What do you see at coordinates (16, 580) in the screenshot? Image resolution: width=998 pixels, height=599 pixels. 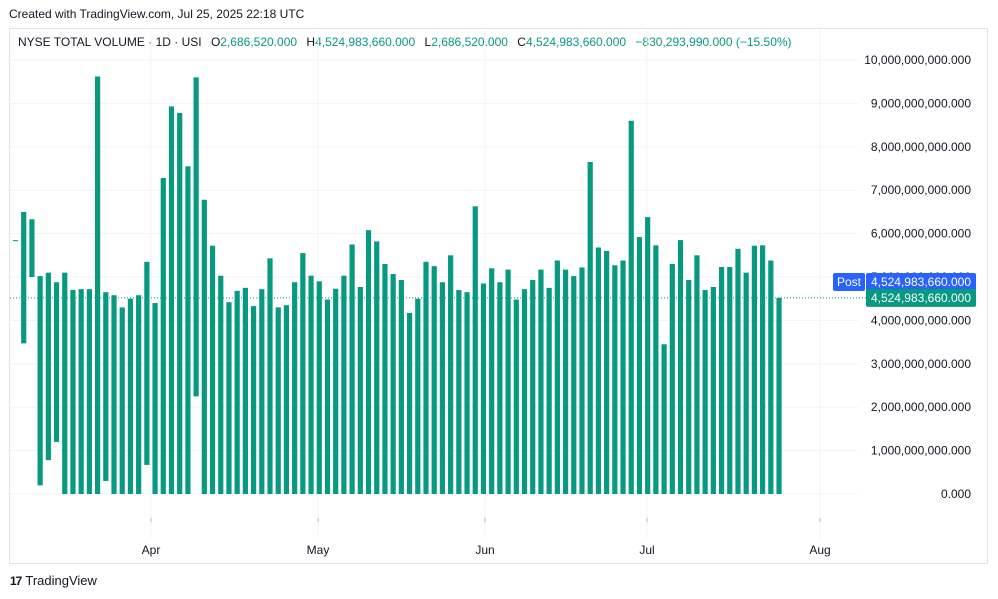 I see `tradingview-logo-icon: 17` at bounding box center [16, 580].